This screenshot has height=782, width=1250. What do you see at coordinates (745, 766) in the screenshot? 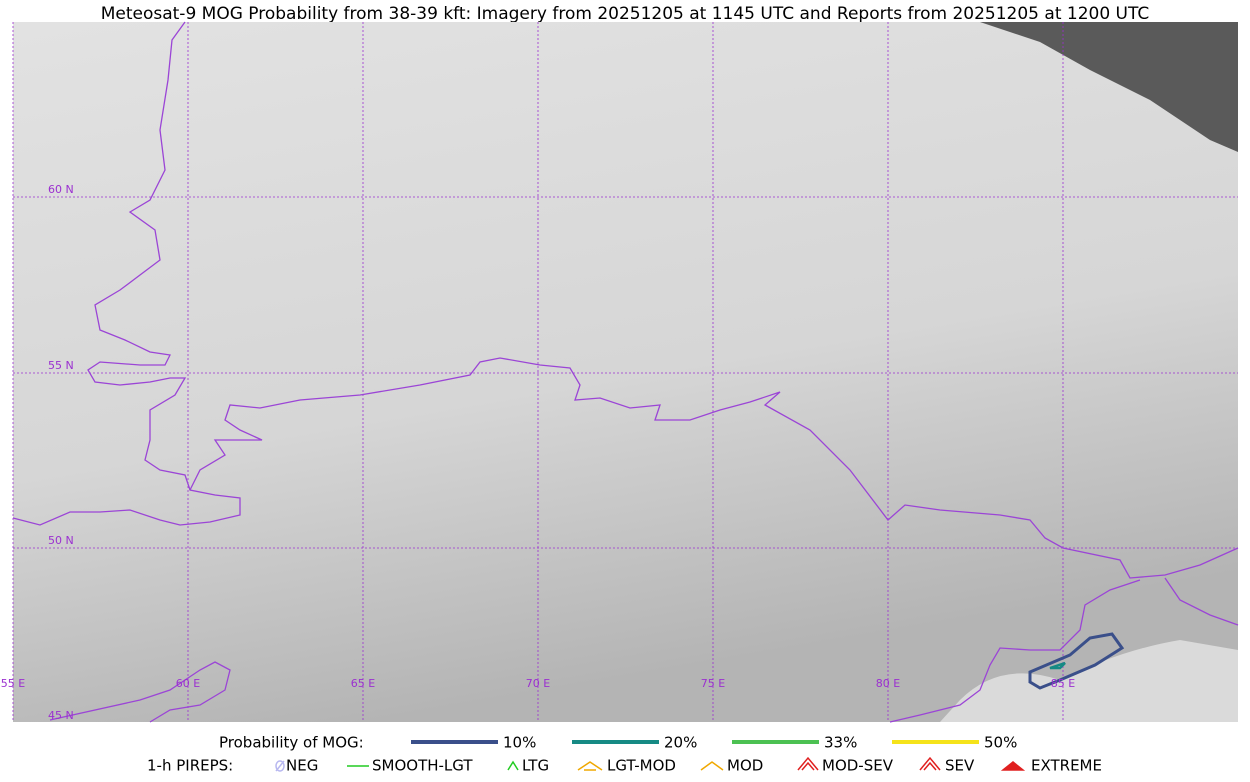
I see `legend-label: MOD` at bounding box center [745, 766].